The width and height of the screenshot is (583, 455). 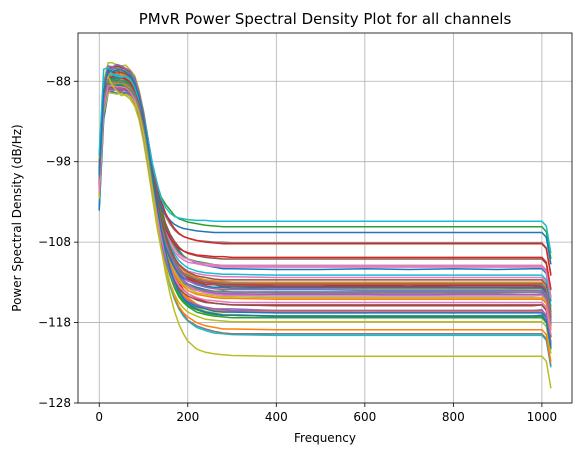 What do you see at coordinates (99, 417) in the screenshot?
I see `x-tick-label: 0` at bounding box center [99, 417].